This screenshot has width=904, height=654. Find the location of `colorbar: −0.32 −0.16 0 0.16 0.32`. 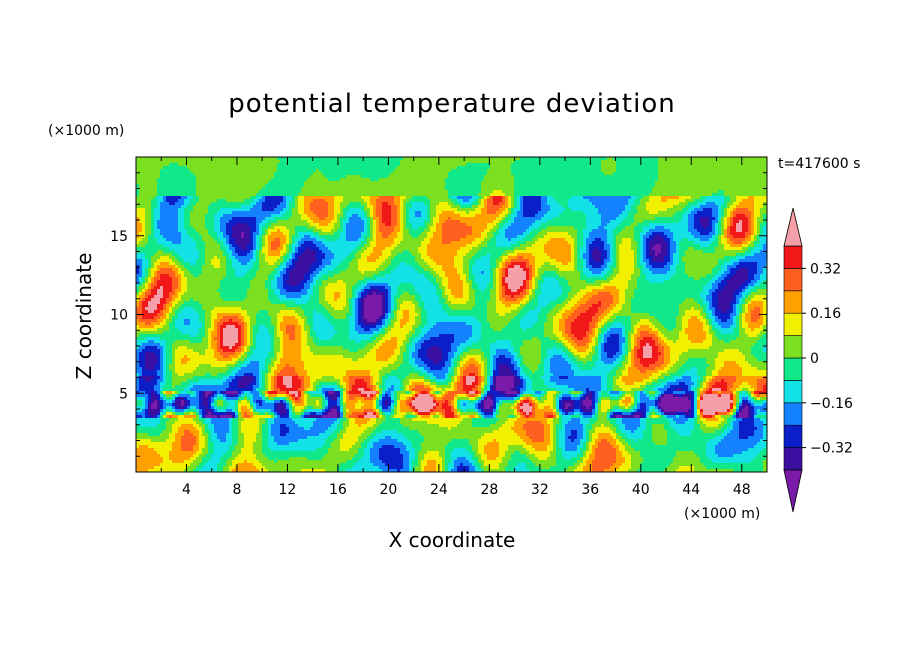

colorbar: −0.32 −0.16 0 0.16 0.32 is located at coordinates (818, 360).